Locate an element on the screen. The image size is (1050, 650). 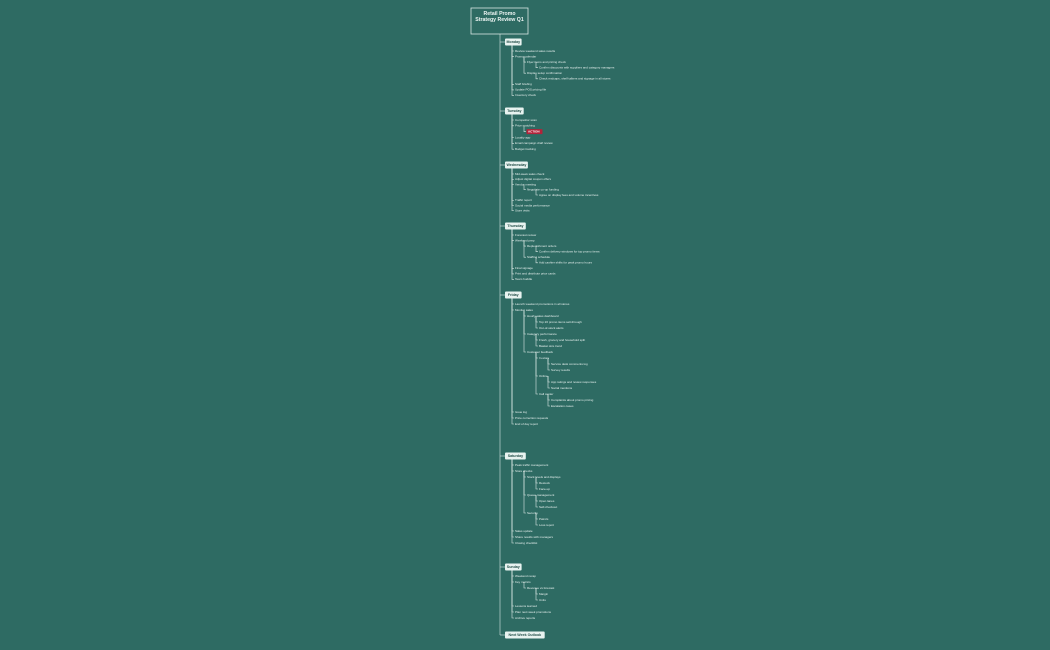
item-label: Customer feedback is located at coordinates (540, 352).